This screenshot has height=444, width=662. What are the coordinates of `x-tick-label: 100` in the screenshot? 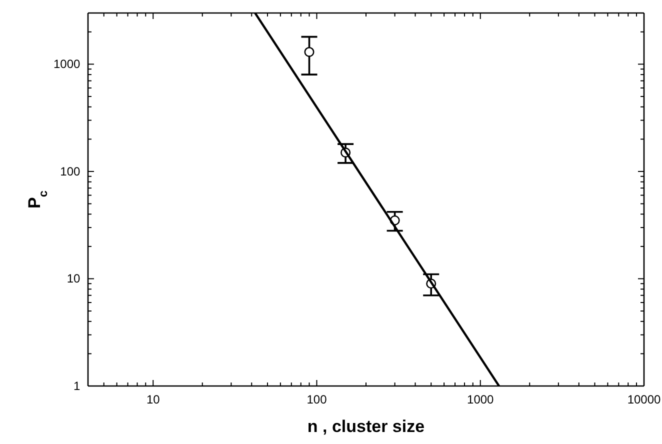 It's located at (317, 399).